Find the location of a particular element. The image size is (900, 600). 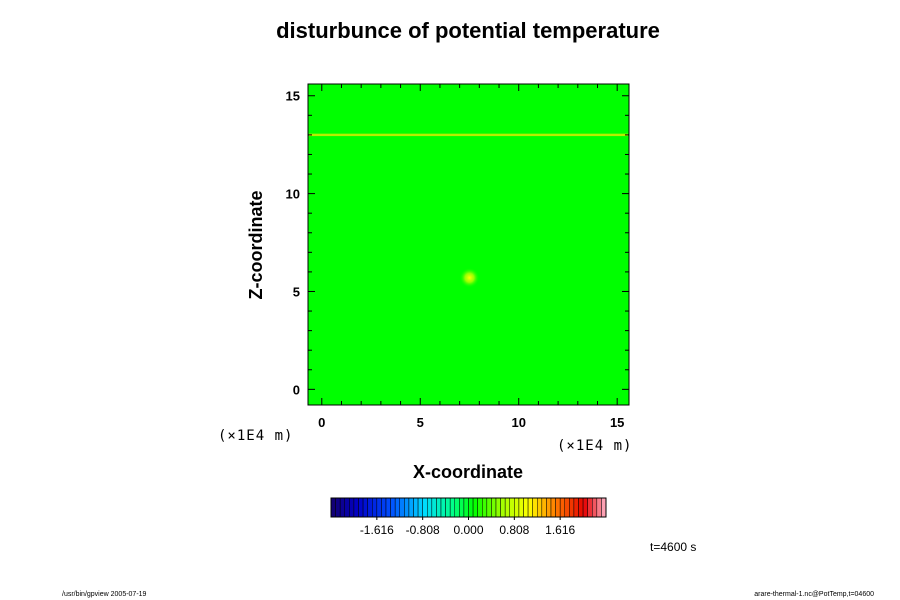

z-tick-label: 5 is located at coordinates (296, 291).